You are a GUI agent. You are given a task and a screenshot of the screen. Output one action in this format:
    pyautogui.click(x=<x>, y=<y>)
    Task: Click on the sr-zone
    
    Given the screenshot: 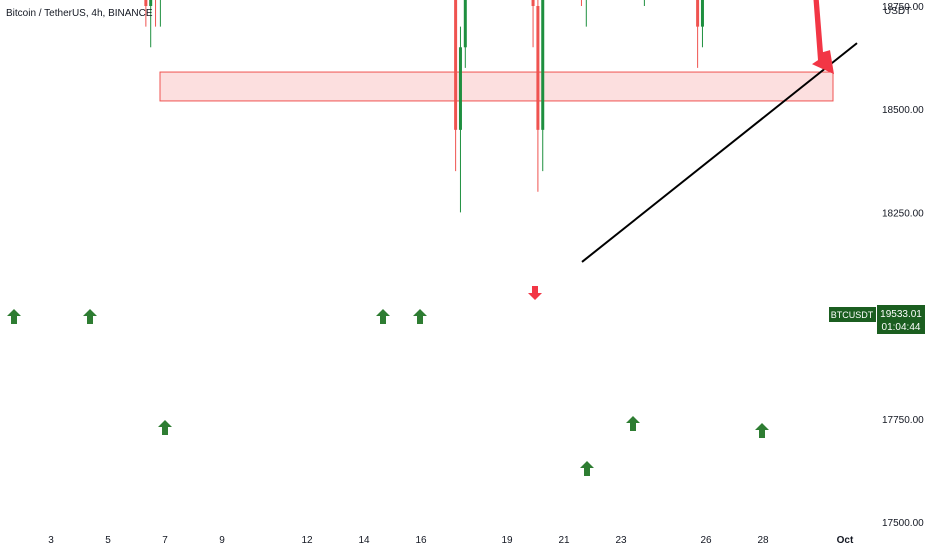 What is the action you would take?
    pyautogui.click(x=496, y=86)
    